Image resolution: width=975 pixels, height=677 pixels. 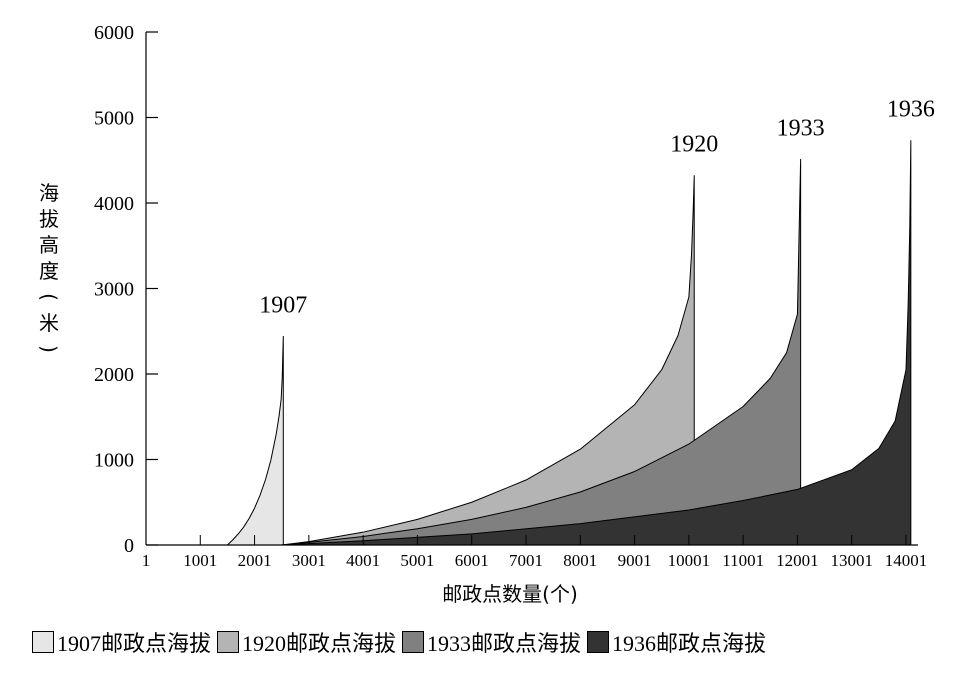 What do you see at coordinates (114, 461) in the screenshot?
I see `y-tick-label: 1000` at bounding box center [114, 461].